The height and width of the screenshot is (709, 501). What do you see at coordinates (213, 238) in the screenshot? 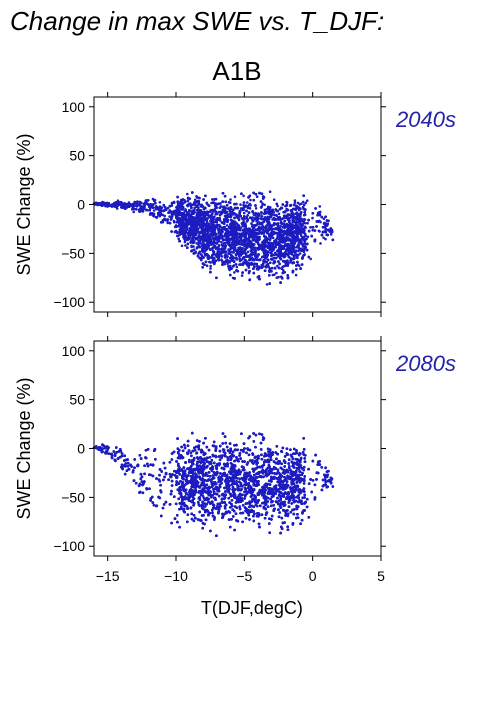
I see `scatter-points` at bounding box center [213, 238].